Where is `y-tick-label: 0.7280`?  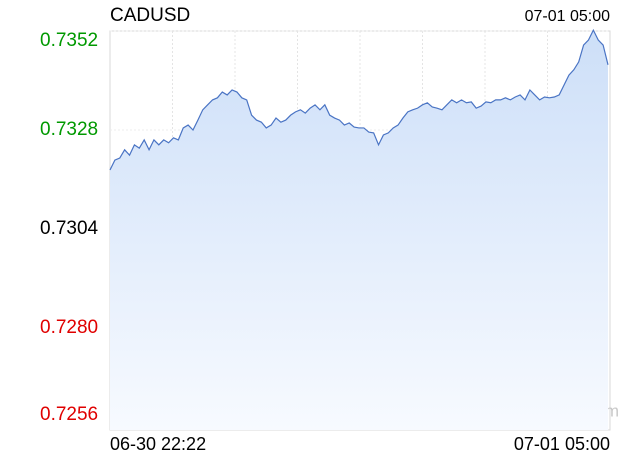
y-tick-label: 0.7280 is located at coordinates (69, 327).